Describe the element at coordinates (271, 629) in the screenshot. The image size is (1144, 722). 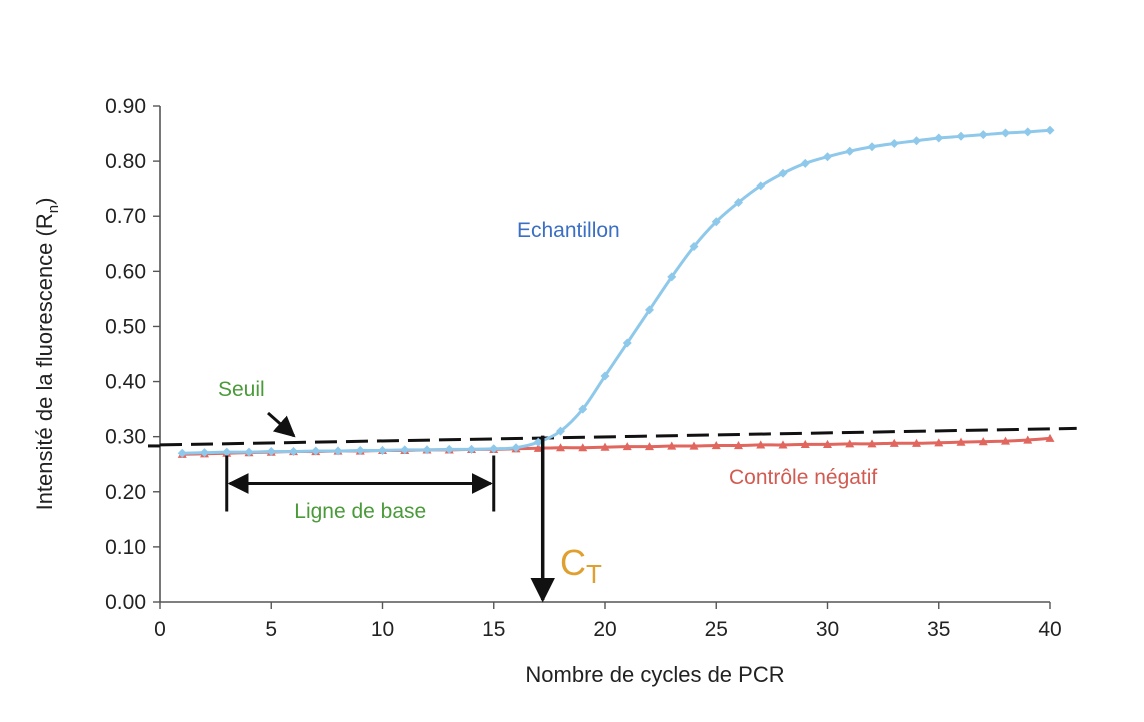
I see `x-tick-label: 5` at that location.